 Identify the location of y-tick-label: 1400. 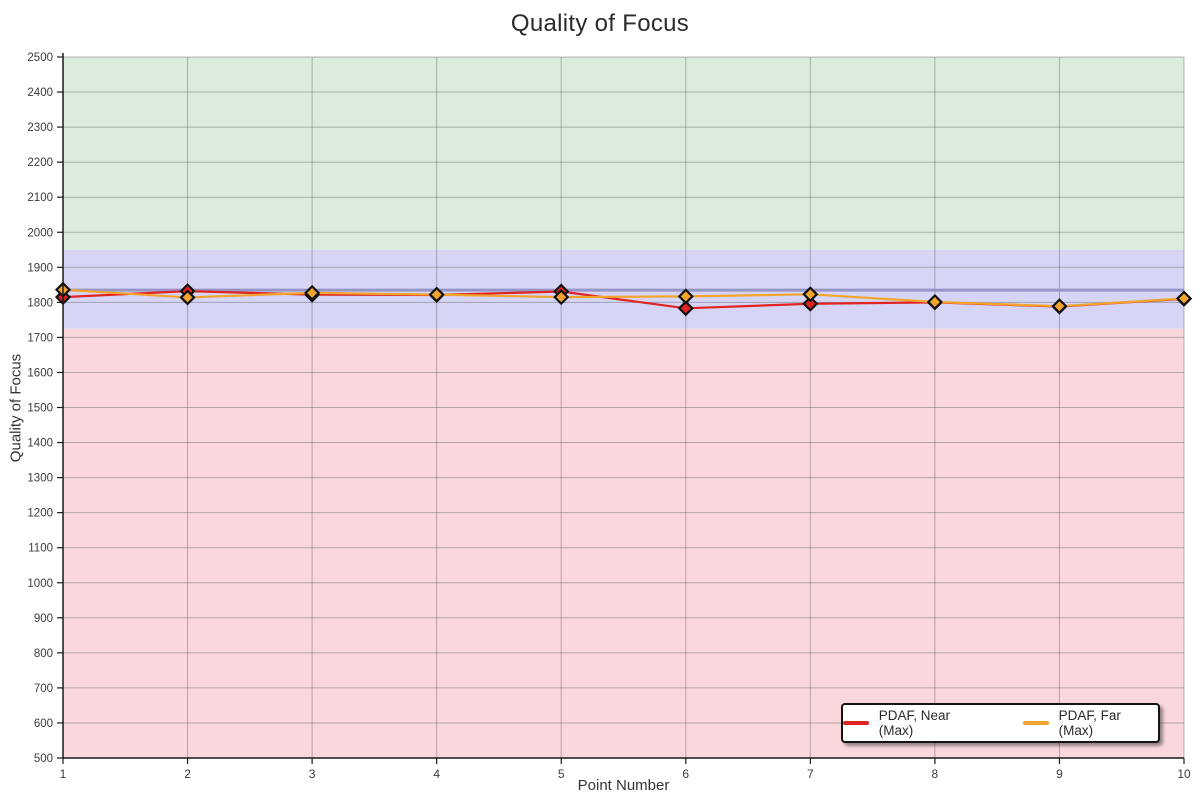
(40, 444).